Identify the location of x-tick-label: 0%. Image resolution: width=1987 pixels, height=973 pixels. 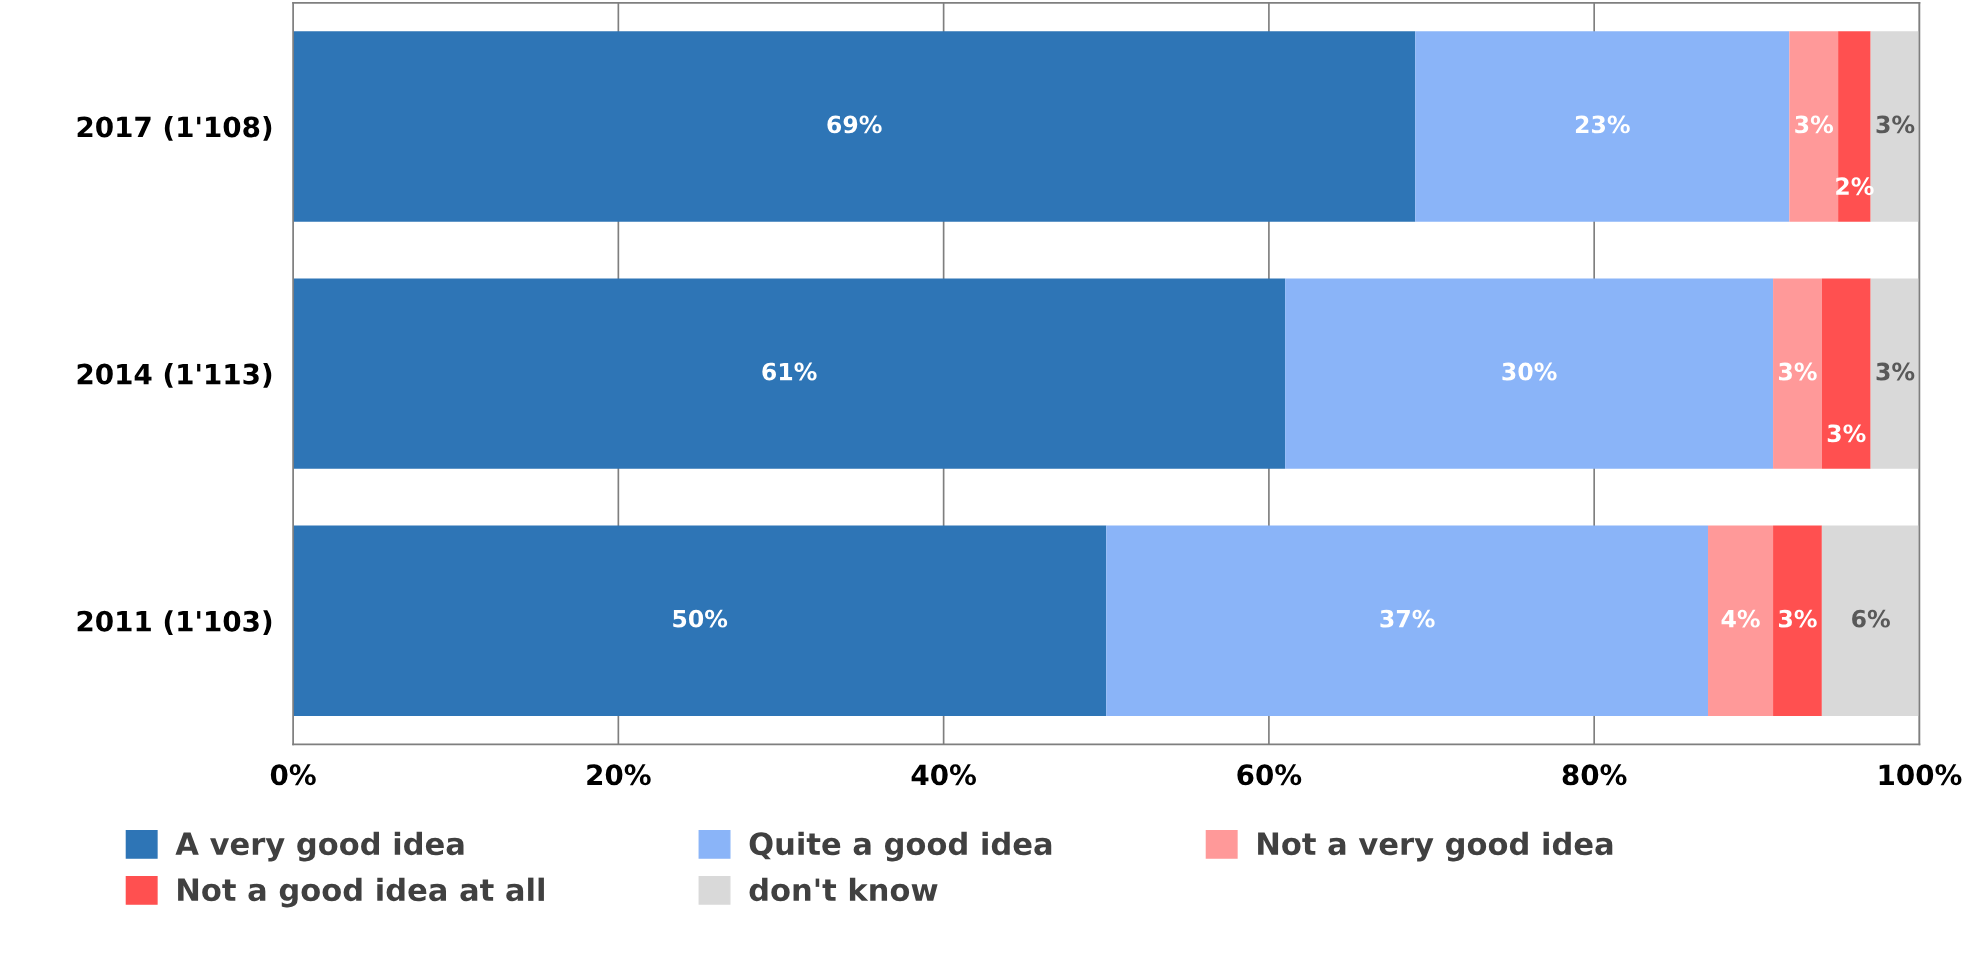
(293, 775).